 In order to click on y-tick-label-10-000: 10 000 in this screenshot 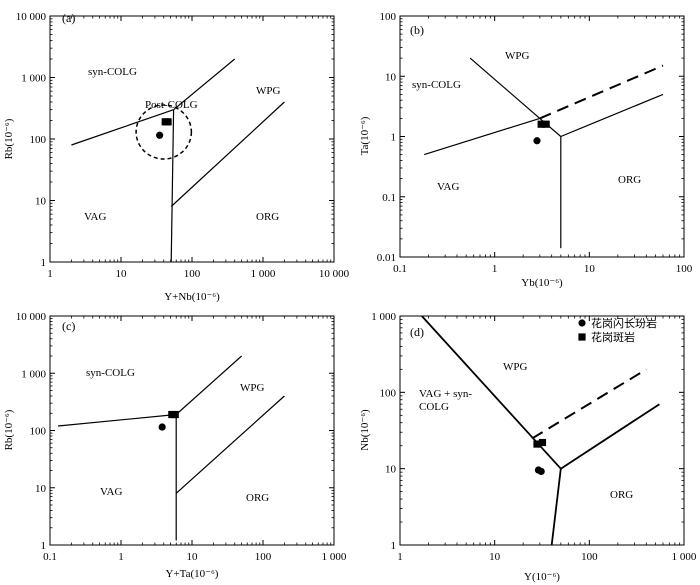, I will do `click(31, 317)`.